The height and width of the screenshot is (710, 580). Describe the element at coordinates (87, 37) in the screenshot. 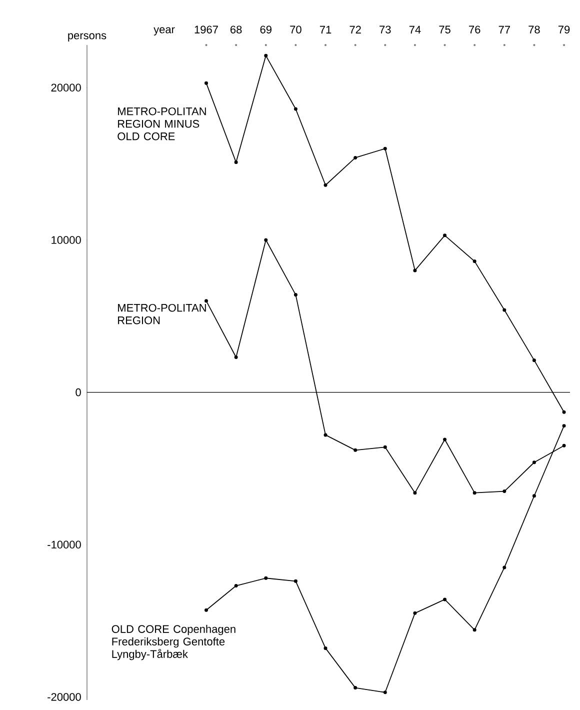

I see `y-axis-title: persons` at that location.